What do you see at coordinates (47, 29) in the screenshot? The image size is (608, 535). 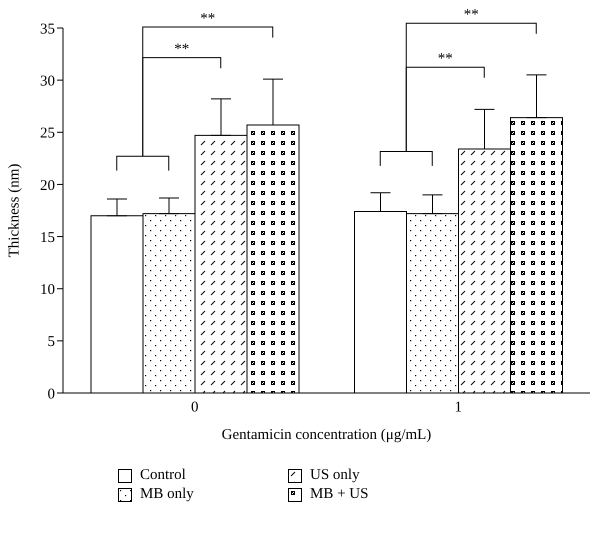 I see `y-tick-label: 35` at bounding box center [47, 29].